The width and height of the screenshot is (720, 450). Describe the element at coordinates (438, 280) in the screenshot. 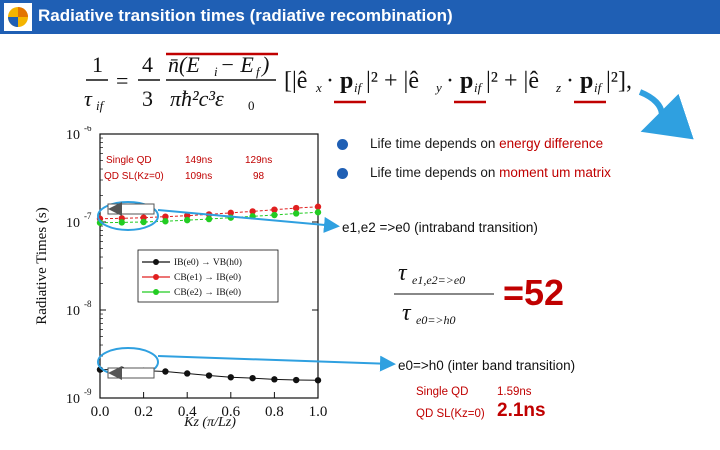

I see `svg-text: e1,e2=>e0` at that location.